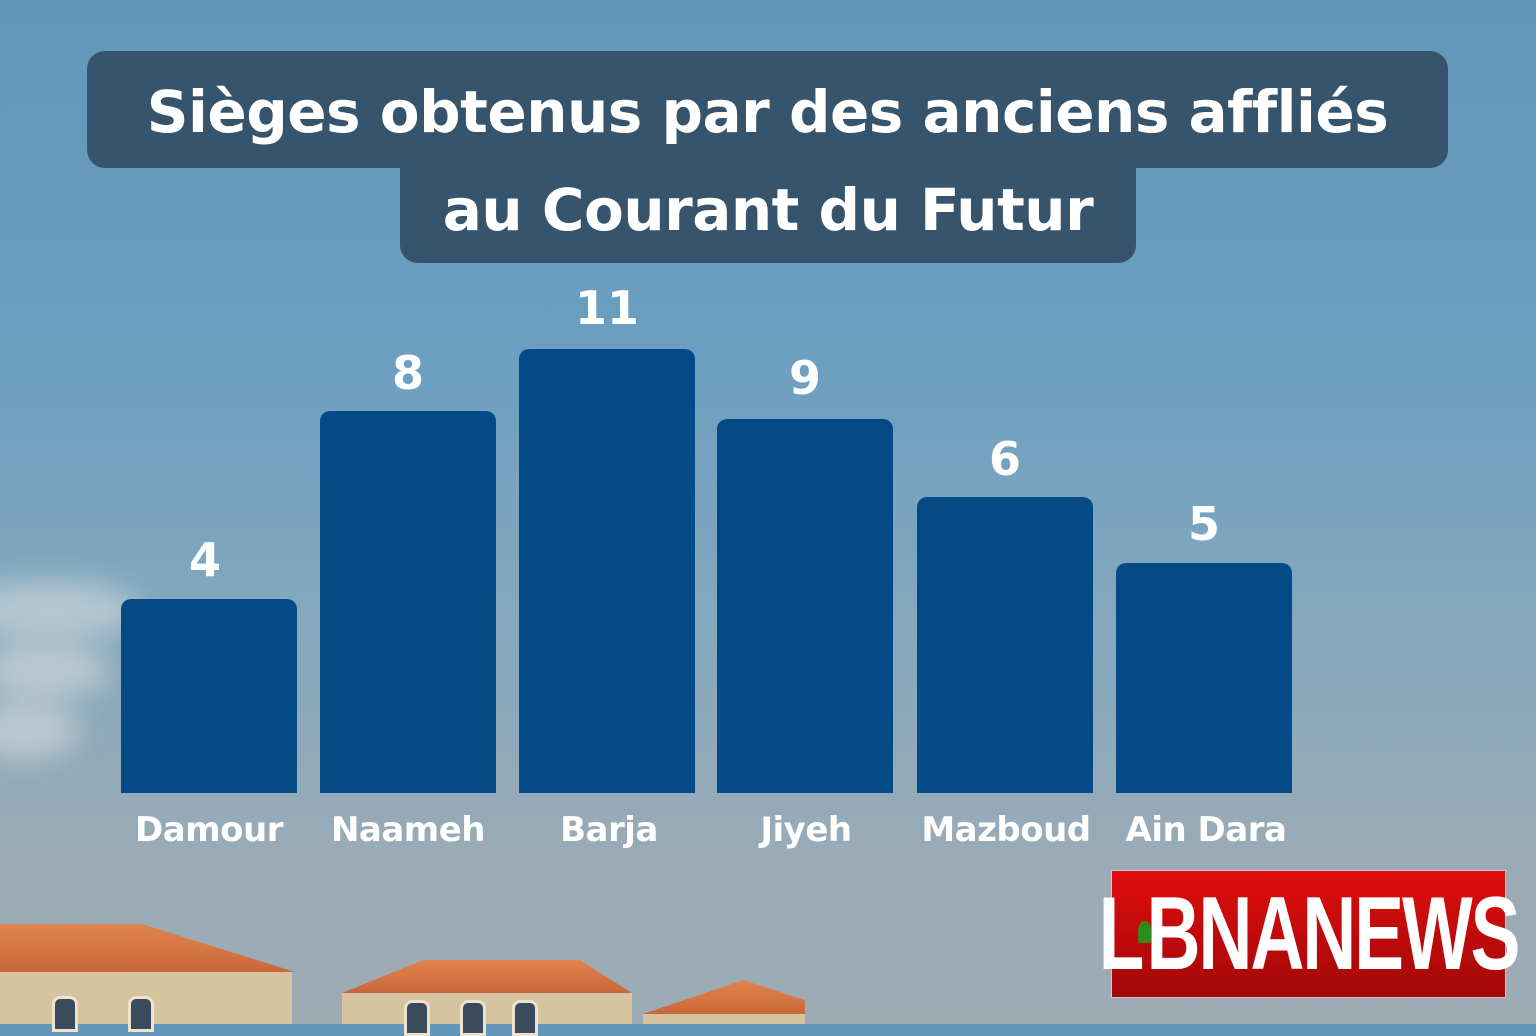 The image size is (1536, 1036). Describe the element at coordinates (609, 830) in the screenshot. I see `category-label: Barja` at that location.